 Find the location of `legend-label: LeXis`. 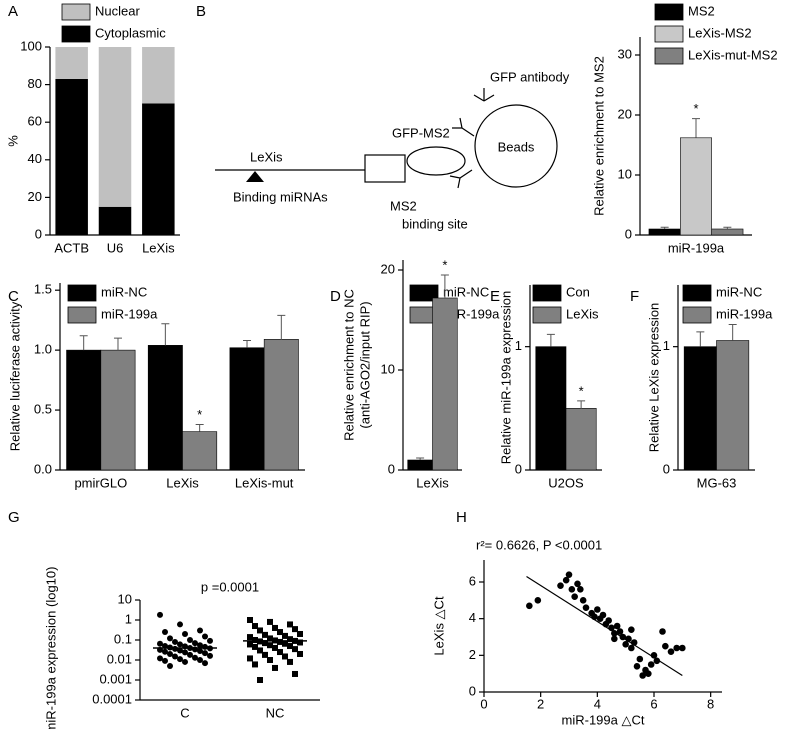

legend-label: LeXis is located at coordinates (582, 313).